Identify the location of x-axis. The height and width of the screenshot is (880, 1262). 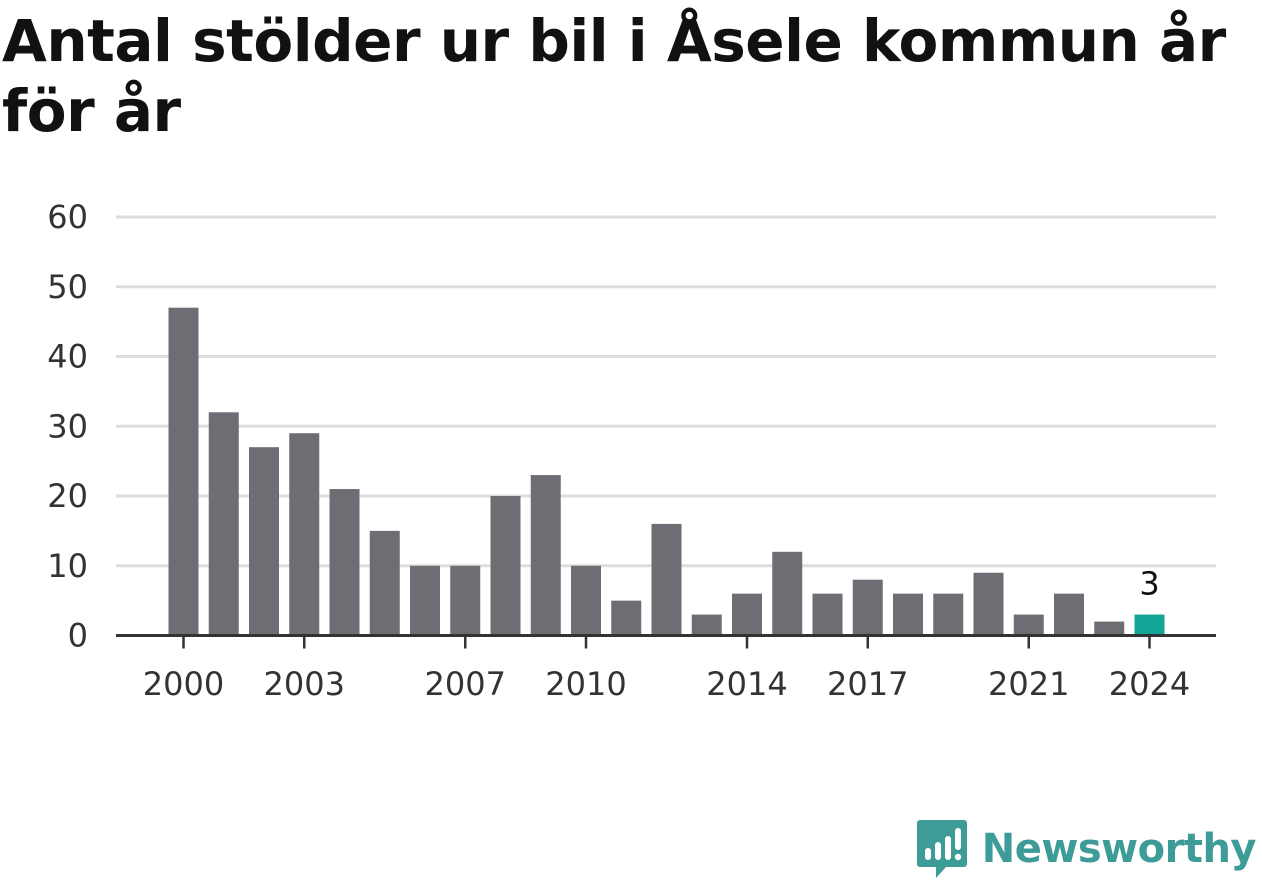
(666, 641).